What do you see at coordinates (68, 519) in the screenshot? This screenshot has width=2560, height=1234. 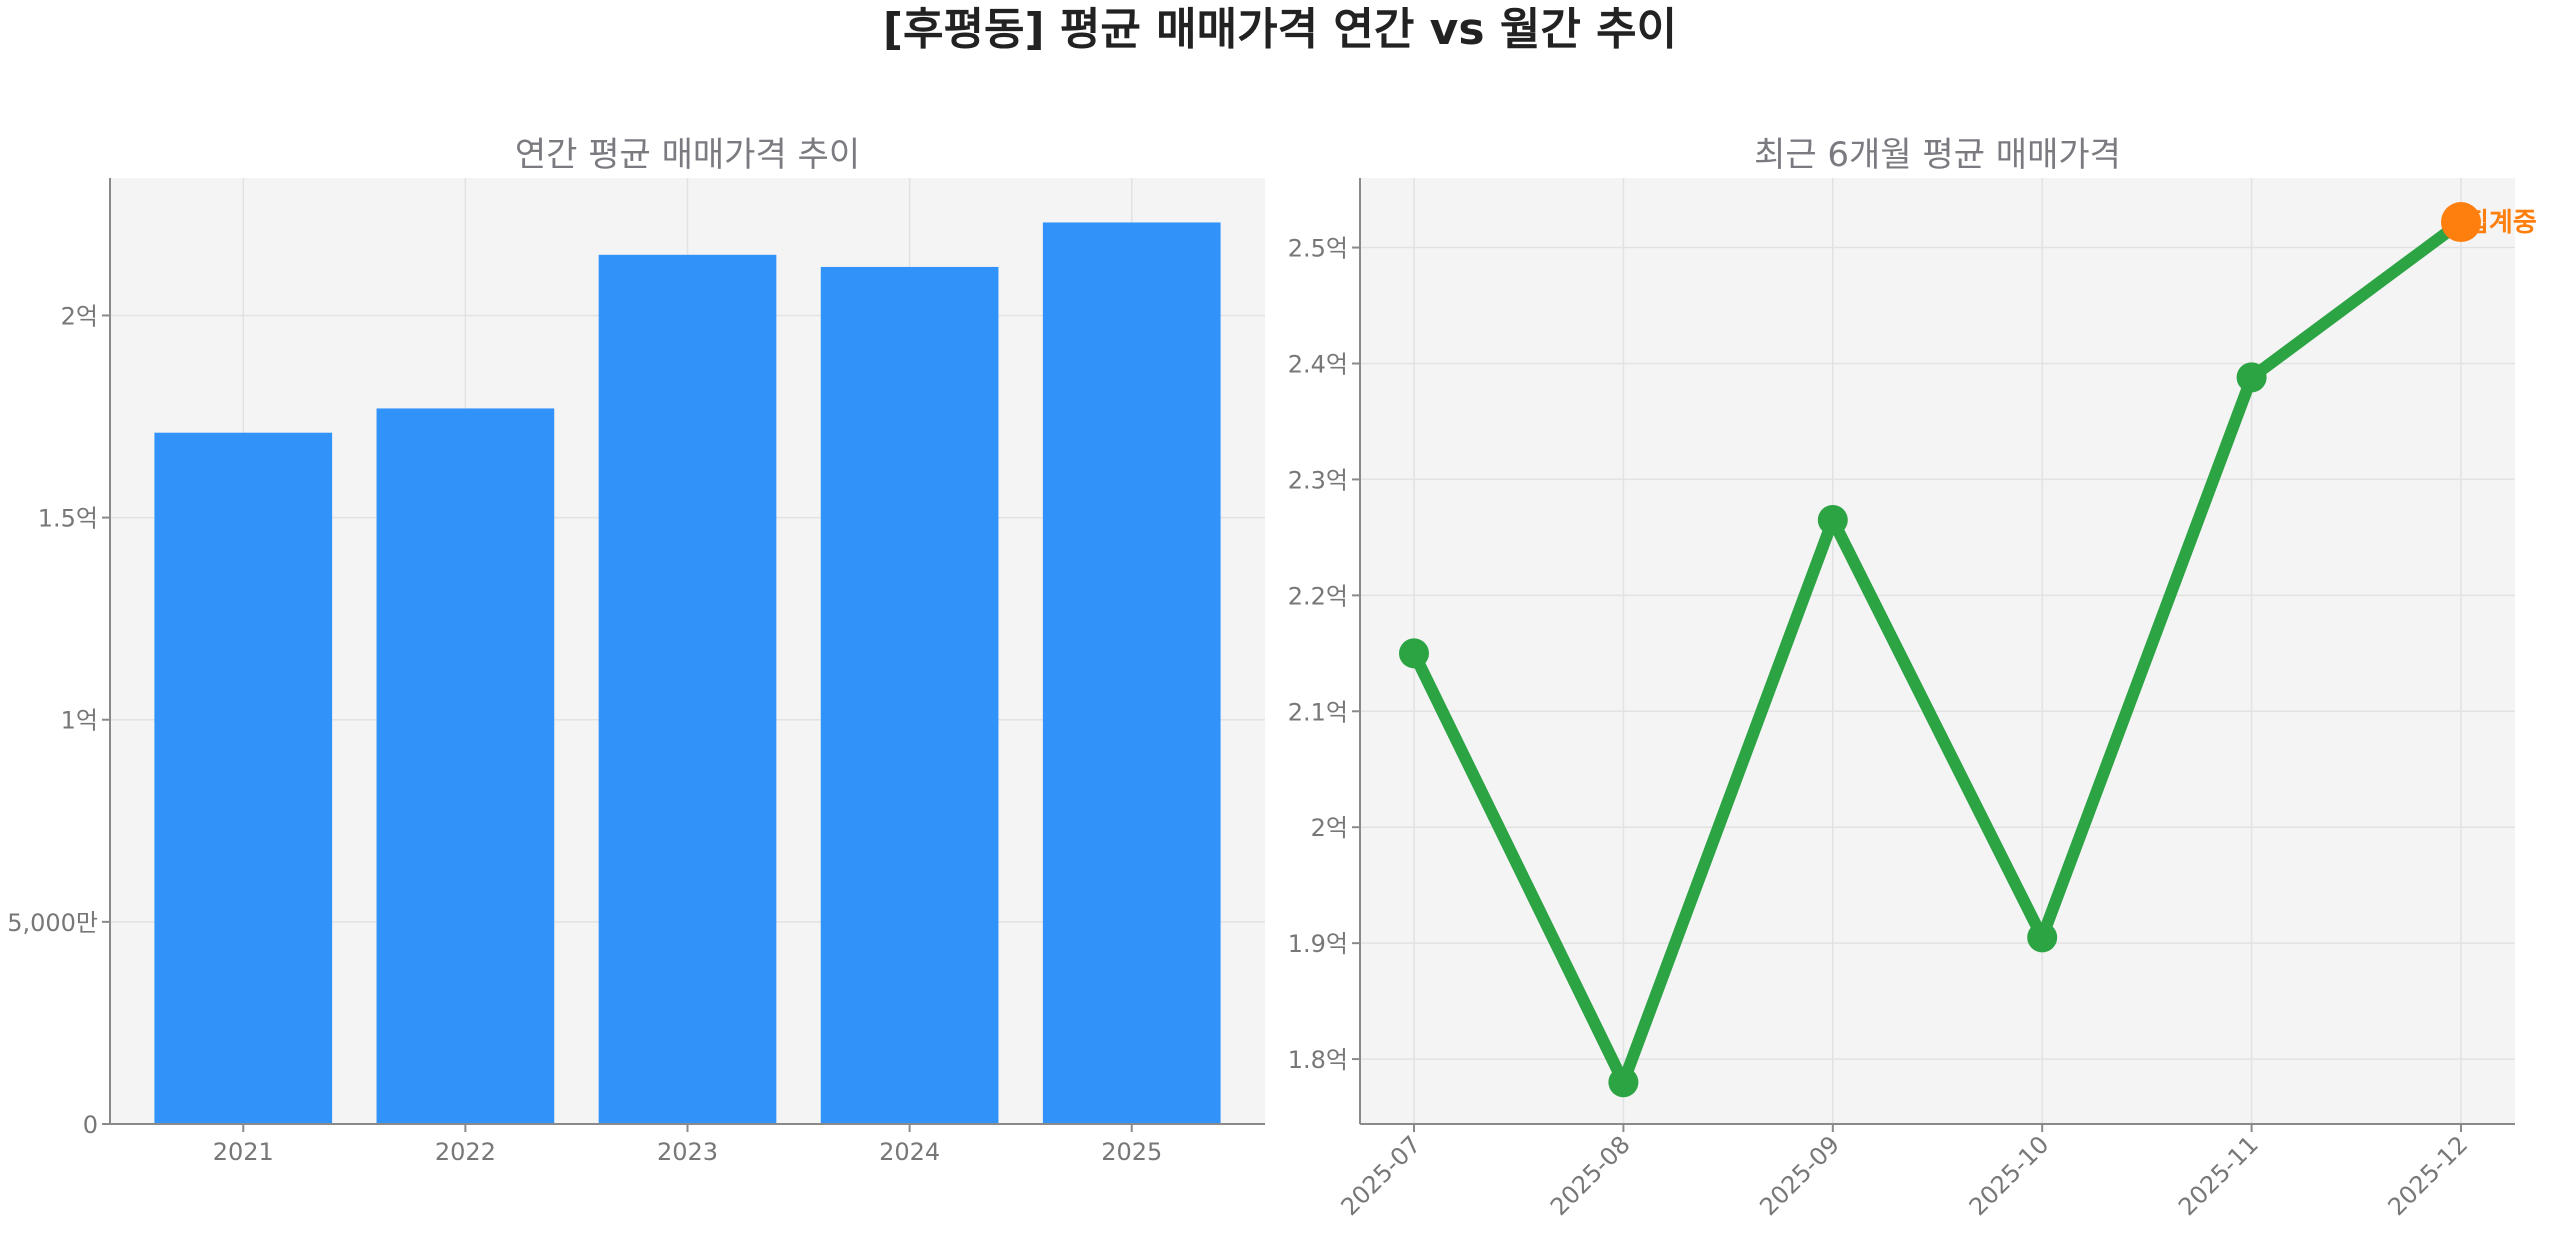 I see `y-tick-label: 1.5억` at bounding box center [68, 519].